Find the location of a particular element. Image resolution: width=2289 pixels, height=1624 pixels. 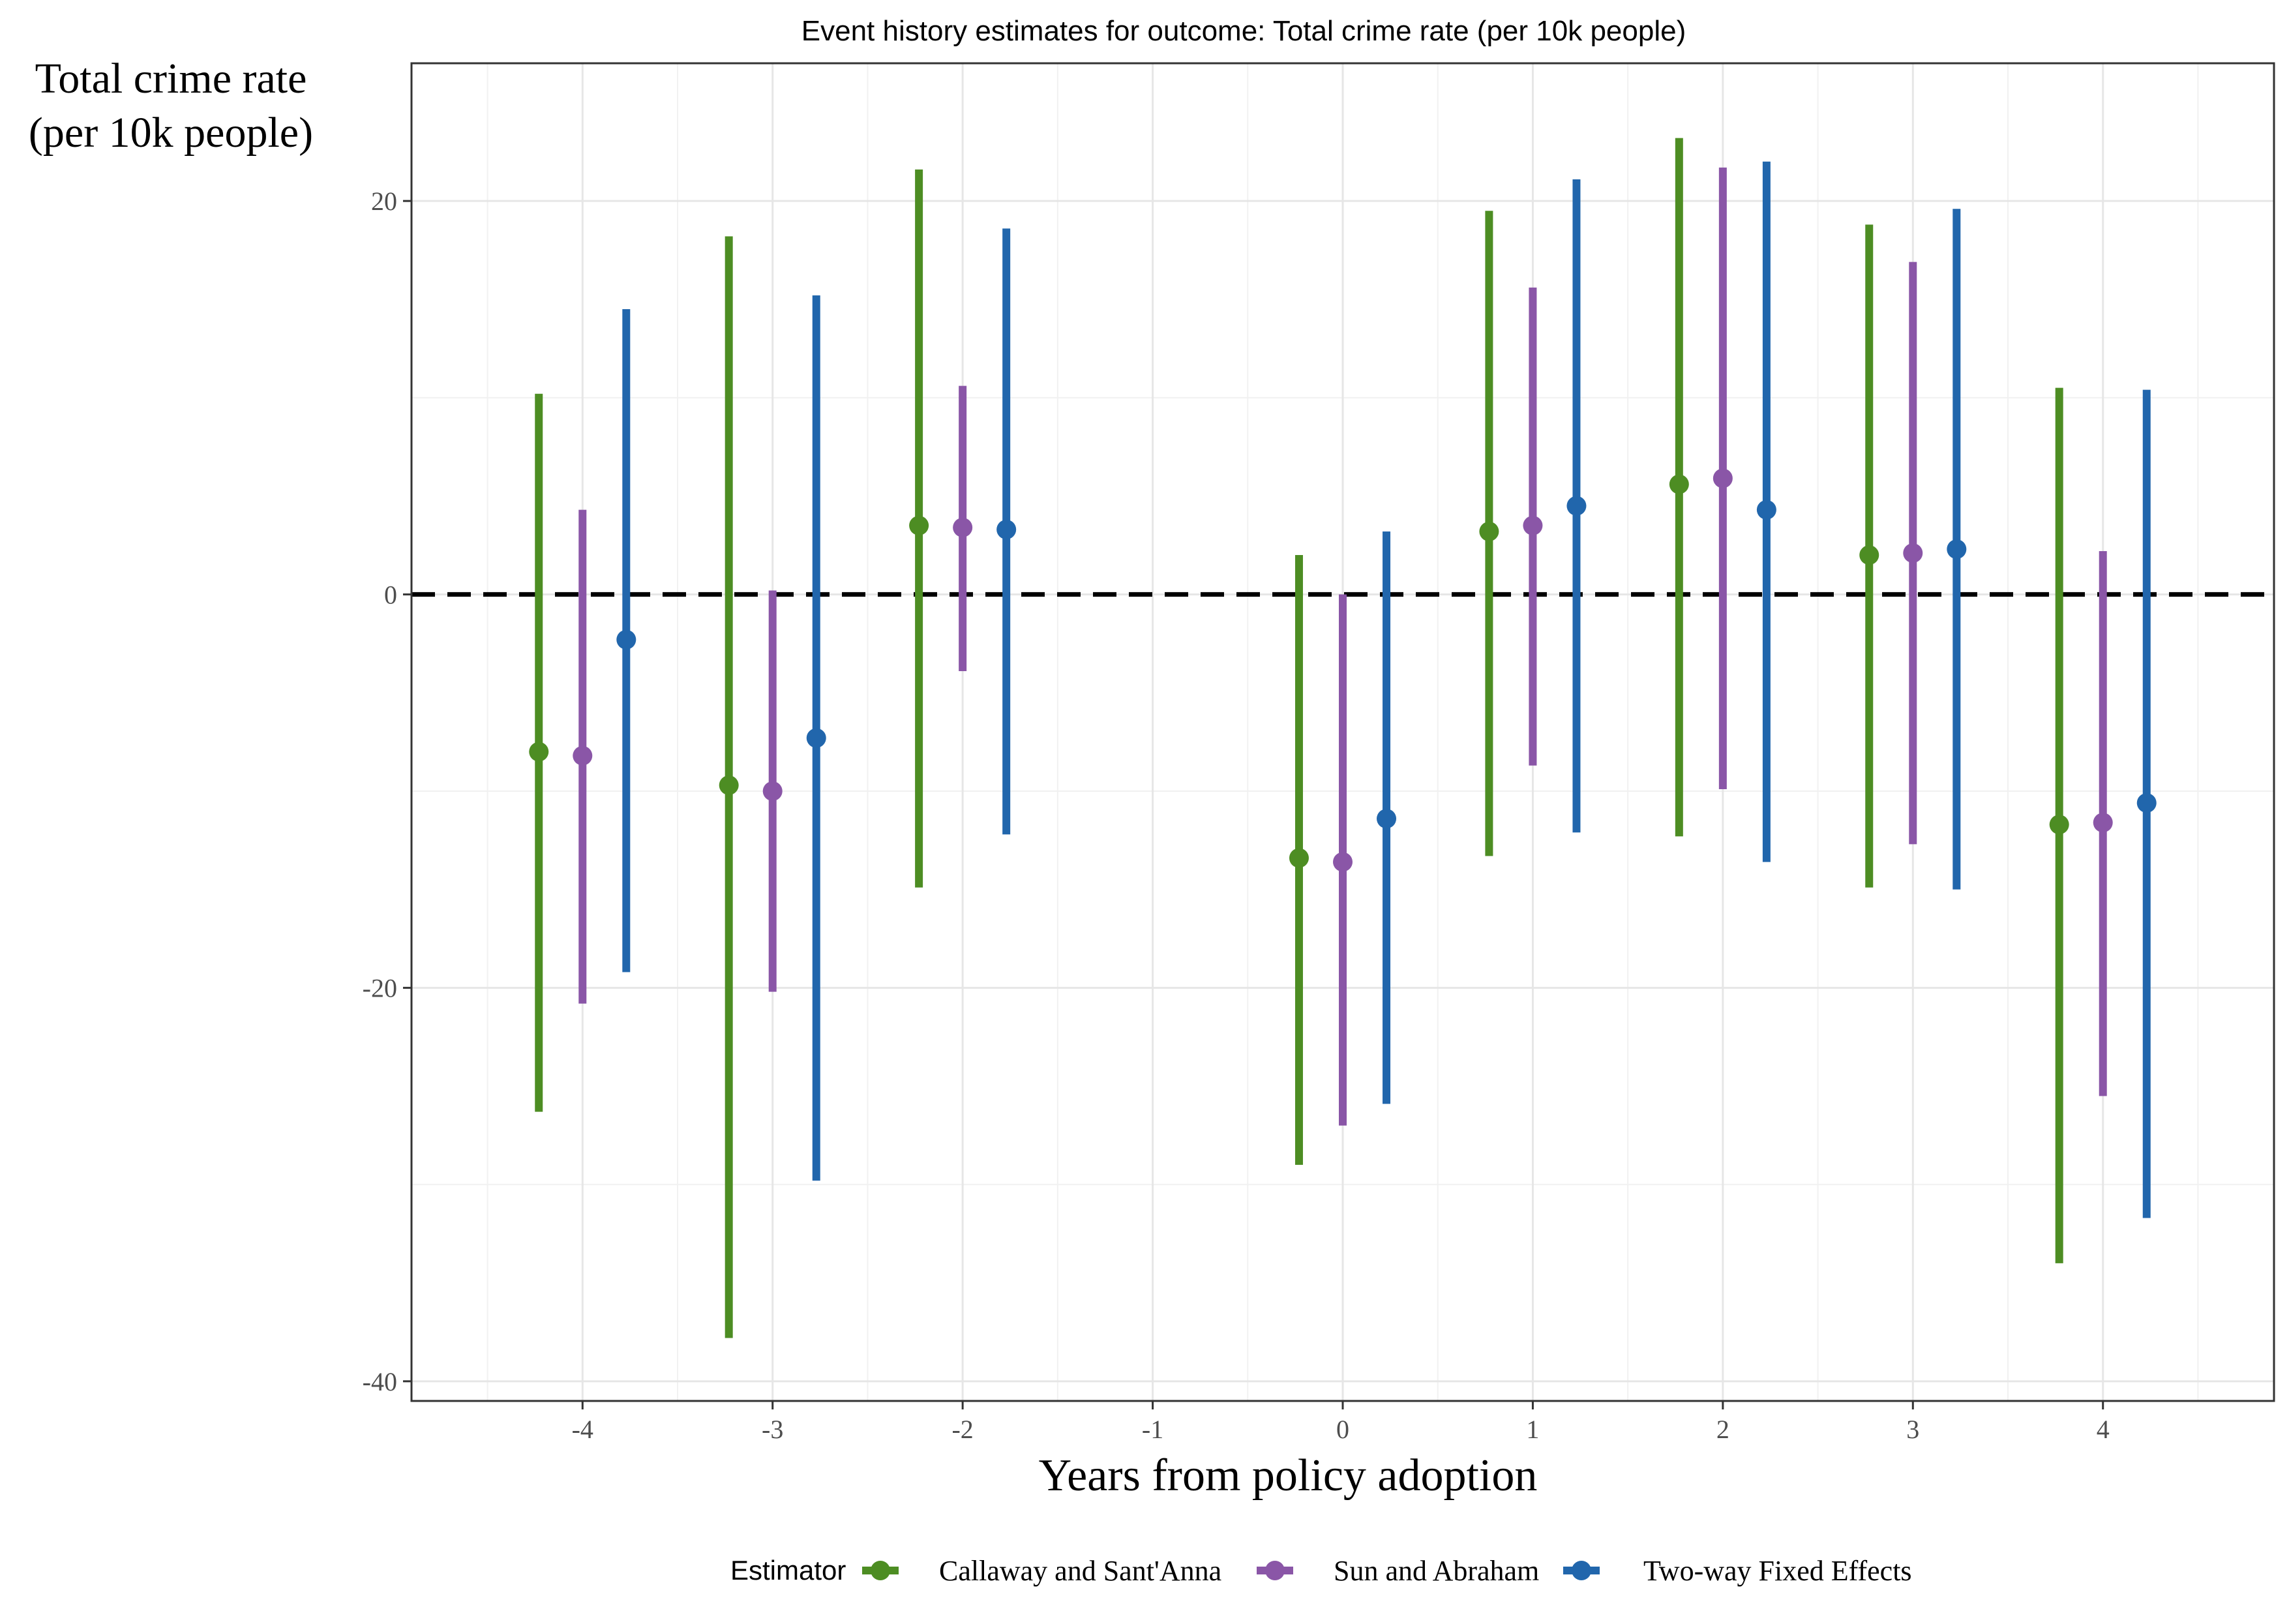

legend-label: Sun and Abraham is located at coordinates (1436, 1571).